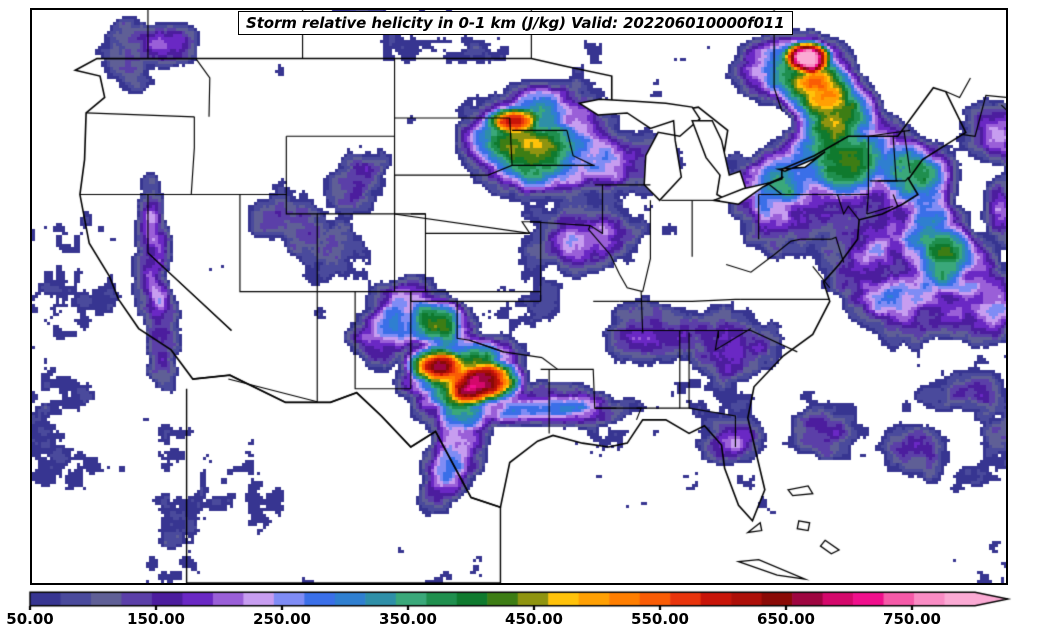  What do you see at coordinates (518, 599) in the screenshot?
I see `colorbar-gradient` at bounding box center [518, 599].